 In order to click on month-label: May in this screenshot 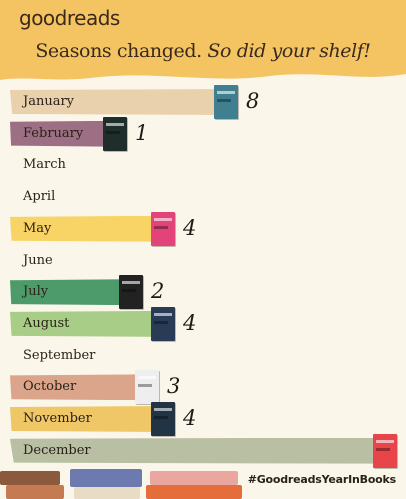, I will do `click(37, 228)`.